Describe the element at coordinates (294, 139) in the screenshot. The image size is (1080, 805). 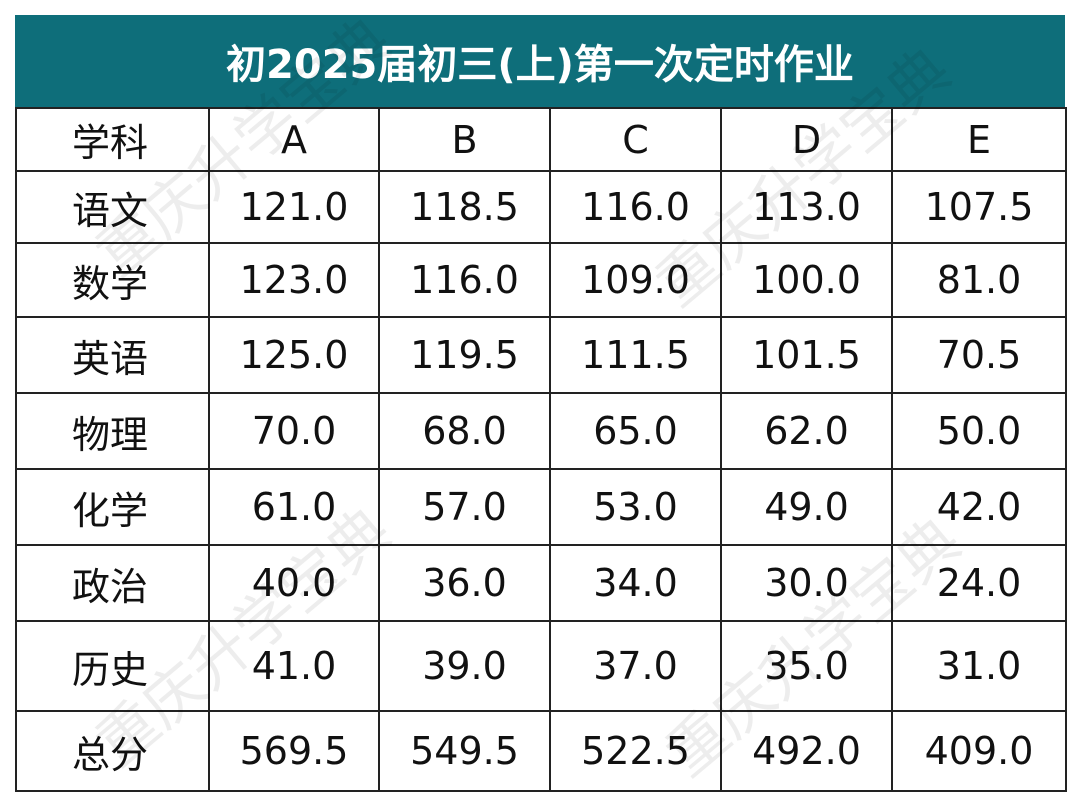
I see `cell: A` at that location.